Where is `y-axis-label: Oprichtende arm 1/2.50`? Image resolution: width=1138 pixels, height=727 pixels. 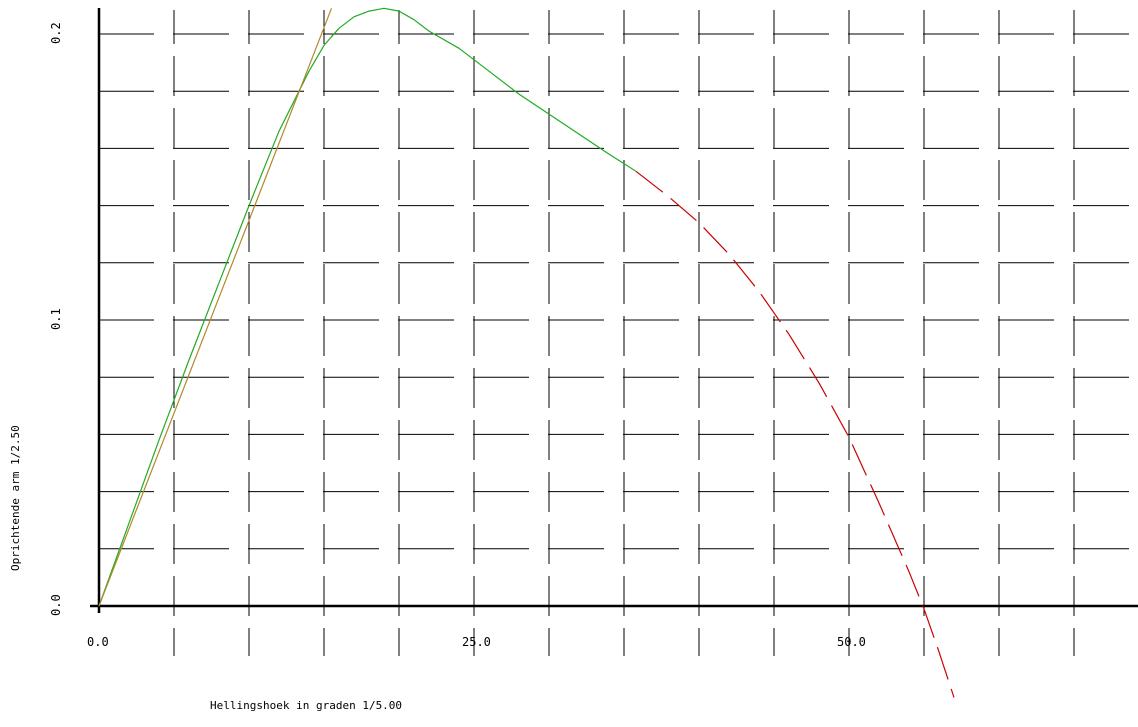 y-axis-label: Oprichtende arm 1/2.50 is located at coordinates (15, 498).